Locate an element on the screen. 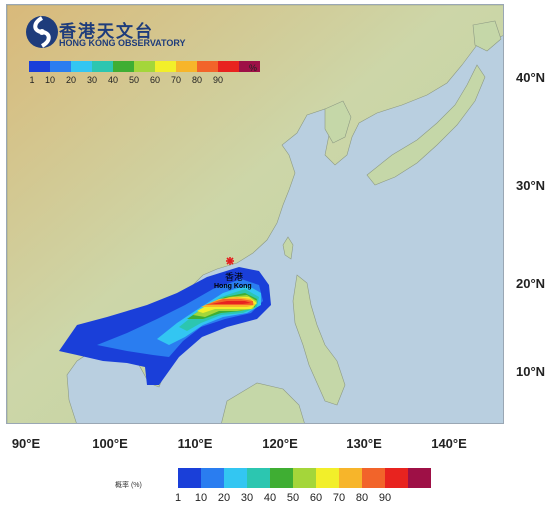 The height and width of the screenshot is (508, 560). city-name-zh: 香港 is located at coordinates (234, 277).